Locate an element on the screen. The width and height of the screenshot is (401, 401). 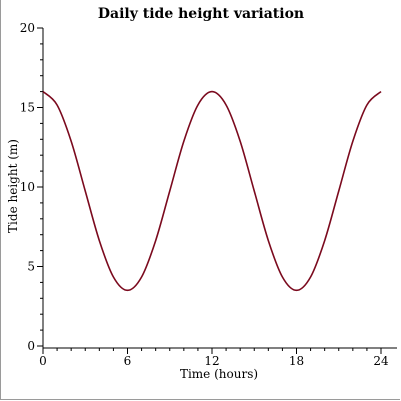
y-tick-label: 15 is located at coordinates (27, 108).